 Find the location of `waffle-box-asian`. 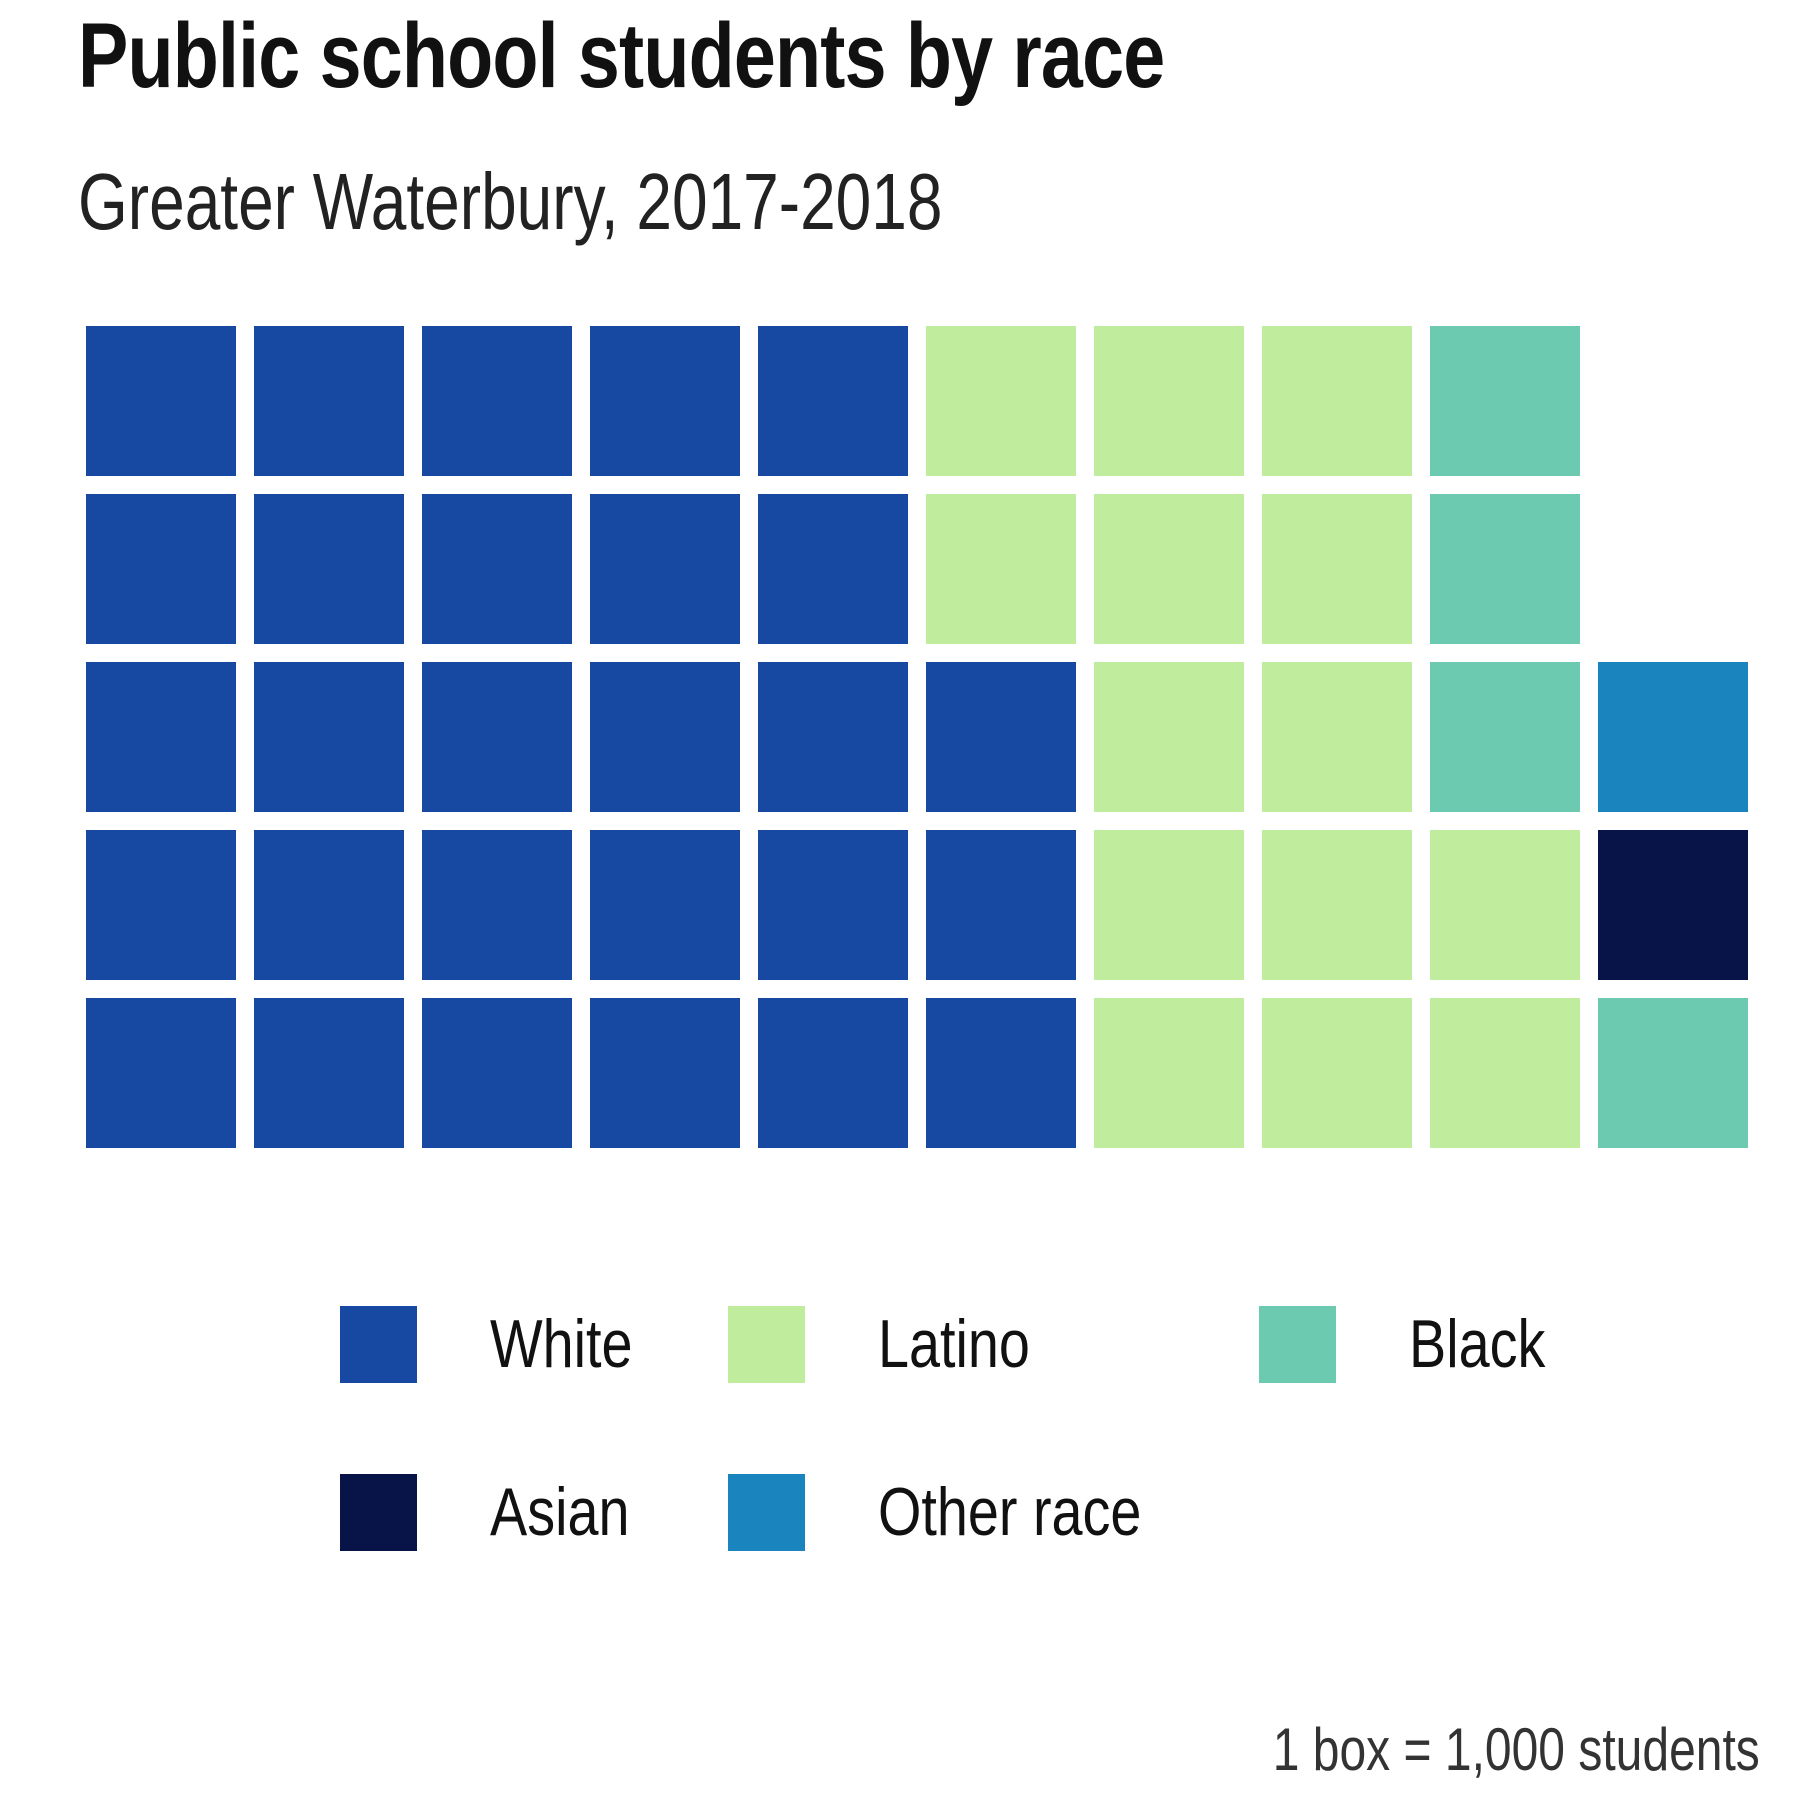

waffle-box-asian is located at coordinates (1673, 905).